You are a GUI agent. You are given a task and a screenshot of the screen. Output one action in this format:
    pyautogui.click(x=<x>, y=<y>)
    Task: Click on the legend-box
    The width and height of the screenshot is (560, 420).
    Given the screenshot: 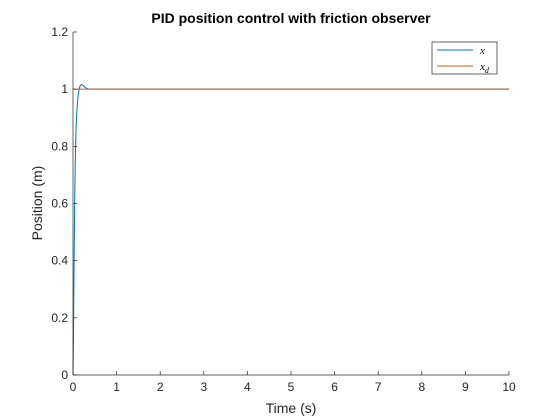 What is the action you would take?
    pyautogui.click(x=464, y=58)
    